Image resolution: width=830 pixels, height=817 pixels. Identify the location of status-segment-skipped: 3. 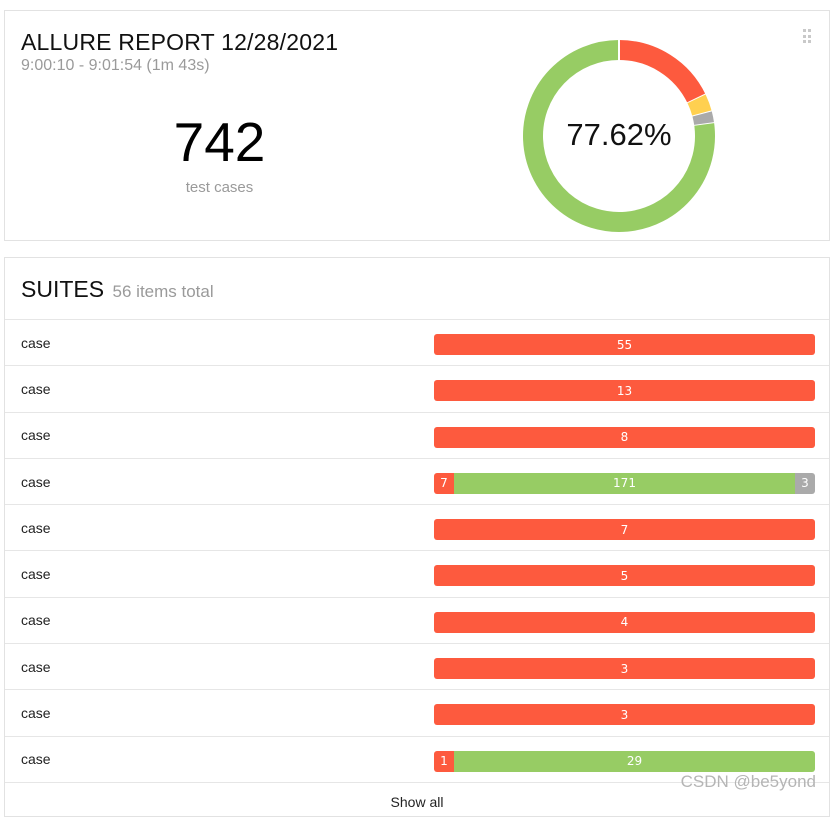
(805, 483).